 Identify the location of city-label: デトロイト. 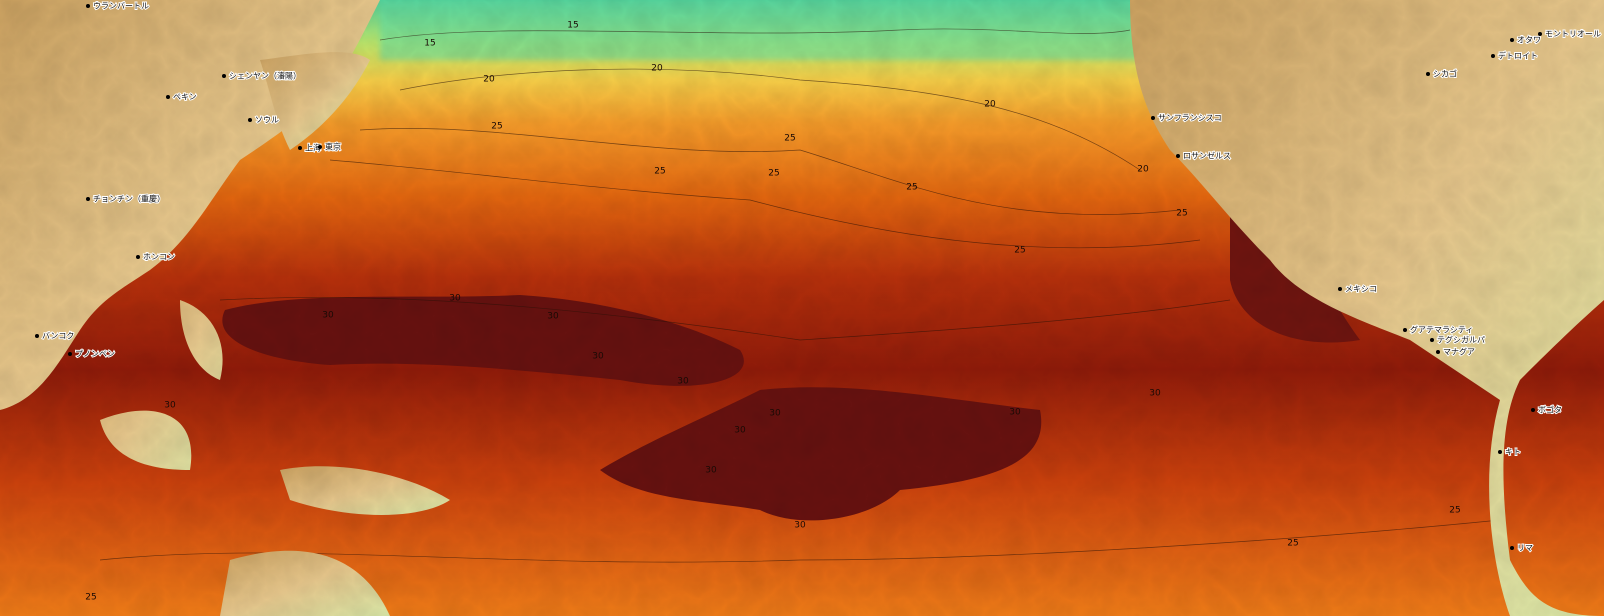
(1518, 56).